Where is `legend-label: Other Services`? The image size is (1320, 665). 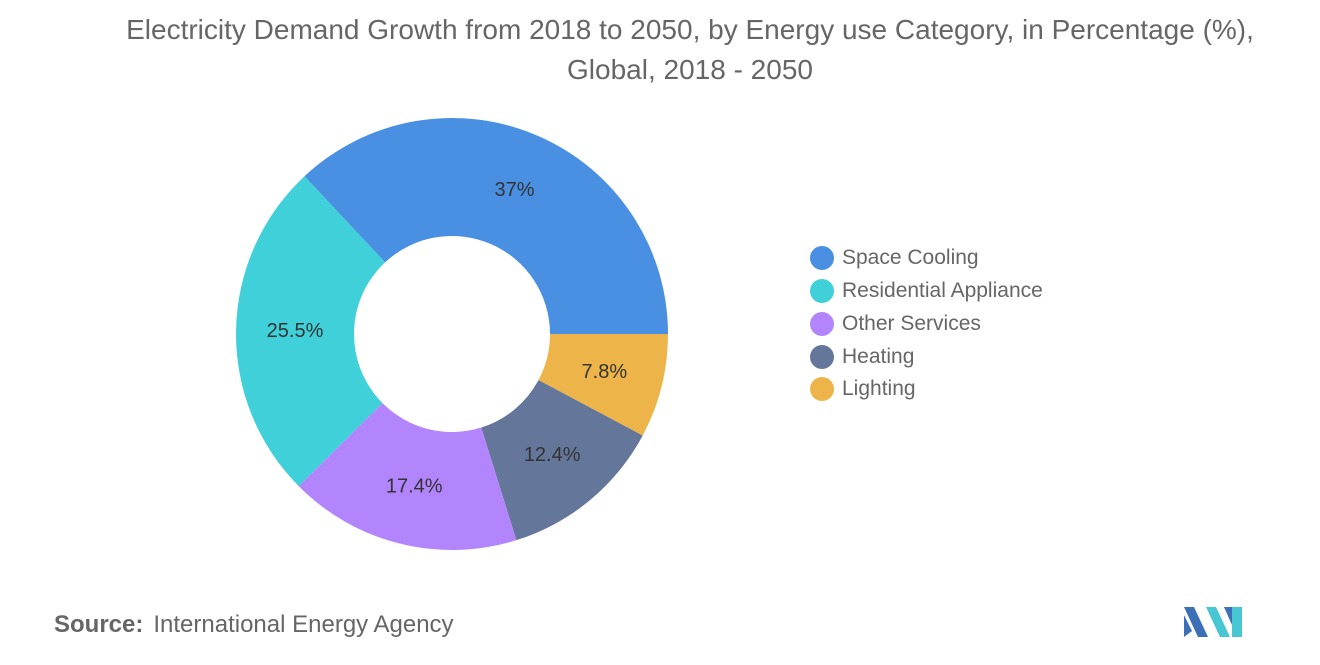
legend-label: Other Services is located at coordinates (911, 323).